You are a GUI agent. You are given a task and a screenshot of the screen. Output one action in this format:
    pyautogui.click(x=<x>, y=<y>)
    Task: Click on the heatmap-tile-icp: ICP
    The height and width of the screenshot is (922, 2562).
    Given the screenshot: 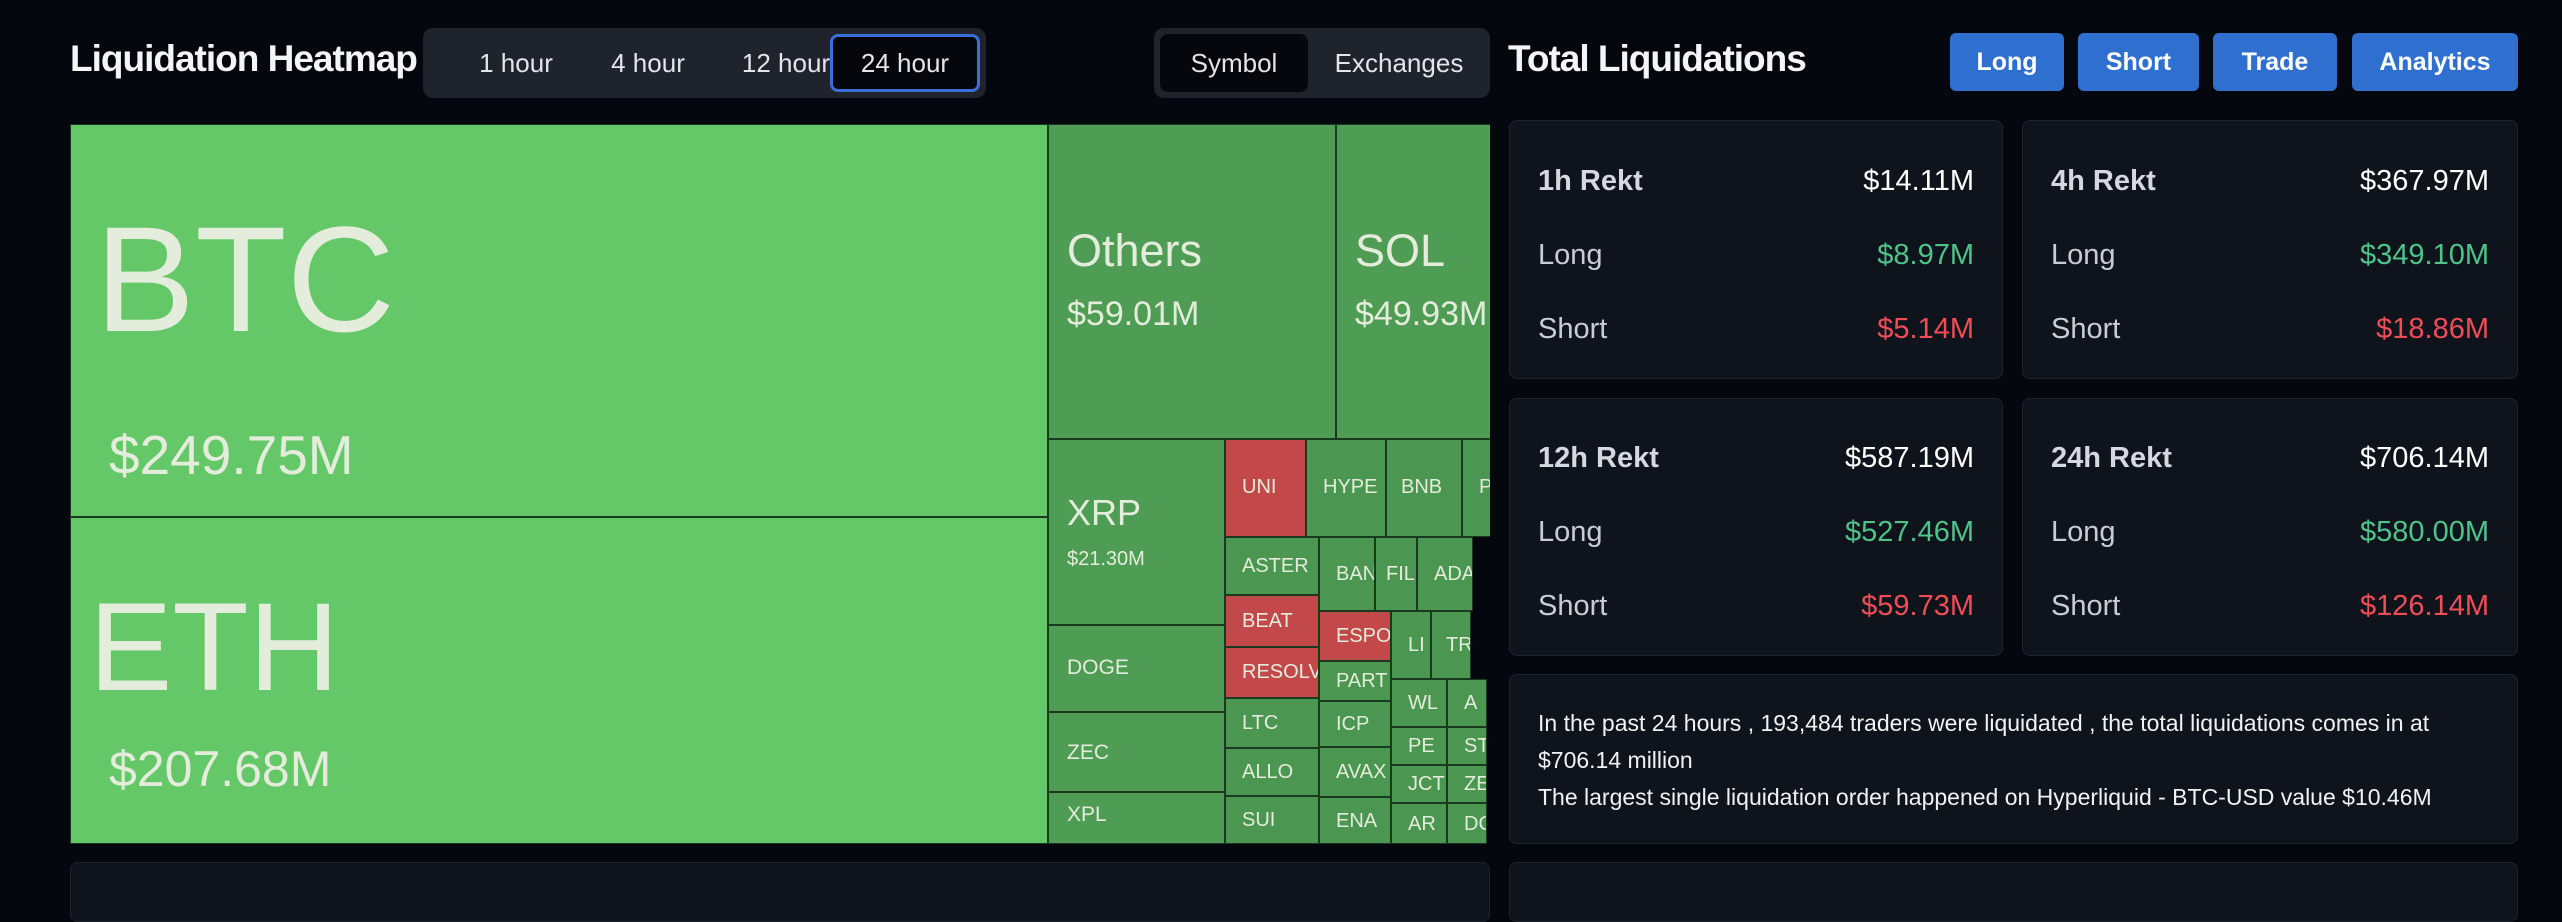 What is the action you would take?
    pyautogui.click(x=1355, y=724)
    